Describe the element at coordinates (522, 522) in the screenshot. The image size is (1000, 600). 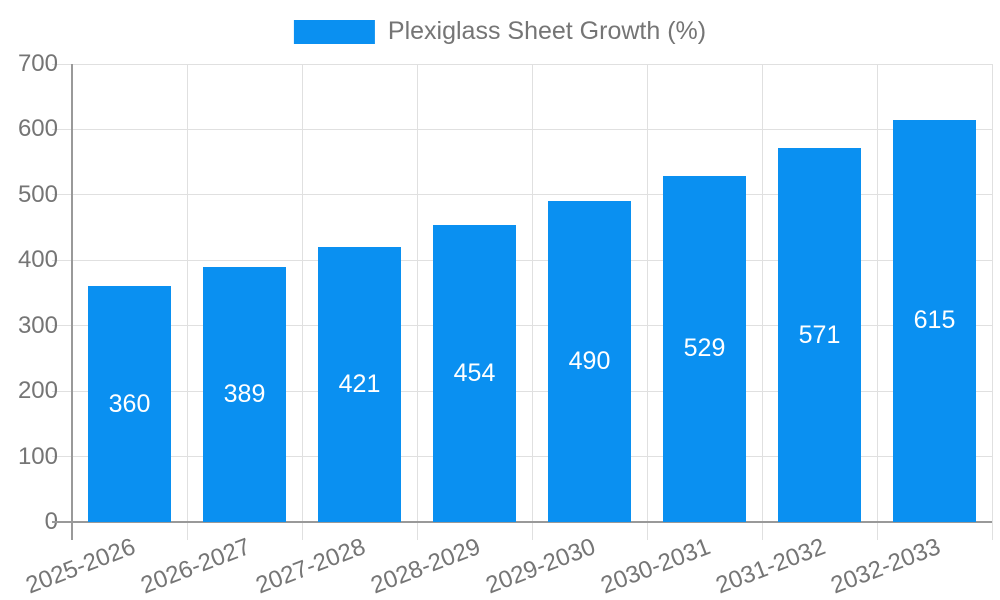
I see `x-axis` at that location.